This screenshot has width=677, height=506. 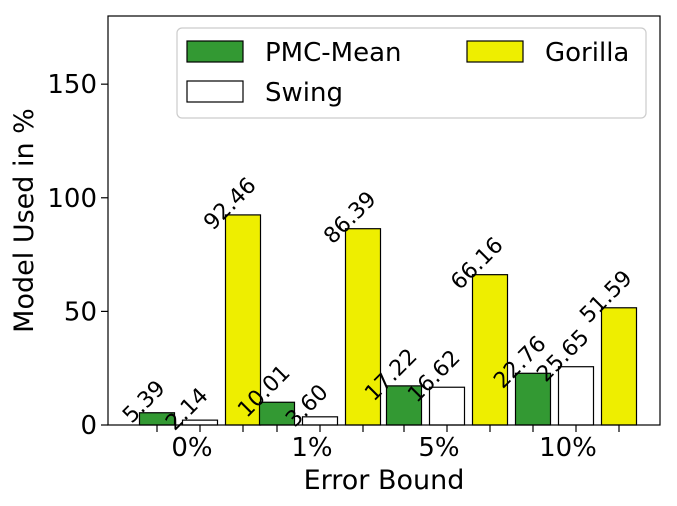 I want to click on legend-swatch-pmc-mean, so click(x=215, y=51).